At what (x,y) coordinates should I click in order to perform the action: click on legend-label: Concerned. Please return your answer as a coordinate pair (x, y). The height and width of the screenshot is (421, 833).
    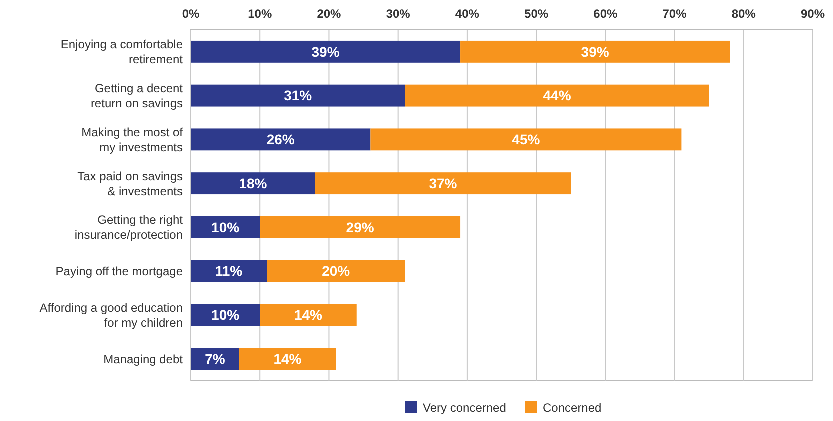
    Looking at the image, I should click on (572, 408).